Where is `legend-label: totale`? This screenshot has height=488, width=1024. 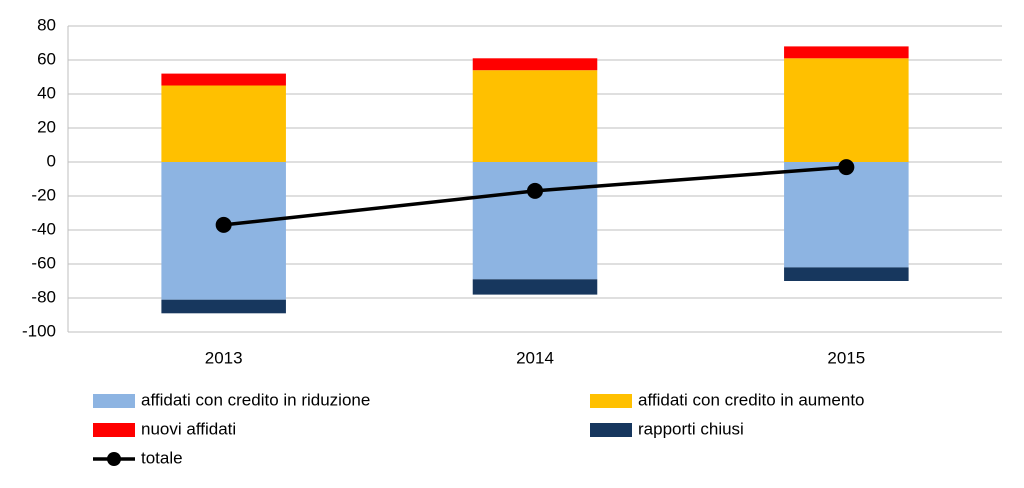 legend-label: totale is located at coordinates (162, 457).